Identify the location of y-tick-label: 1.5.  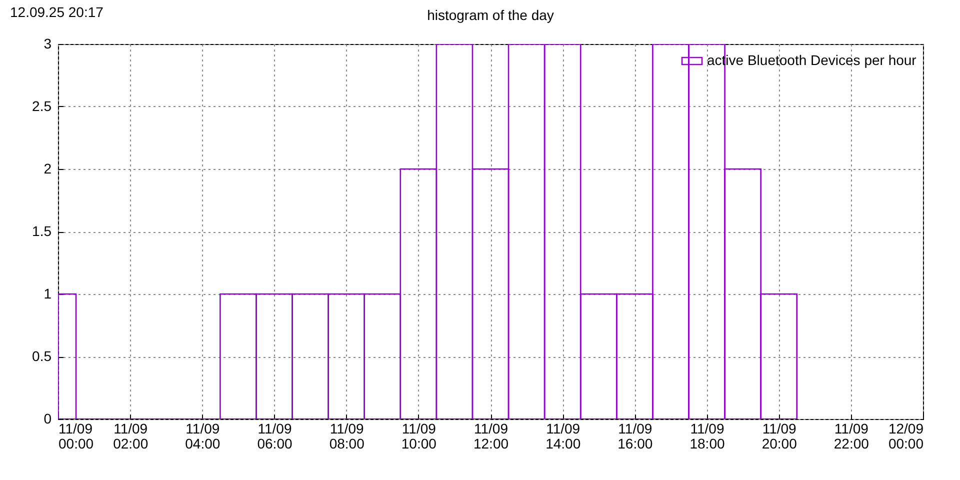
(42, 231).